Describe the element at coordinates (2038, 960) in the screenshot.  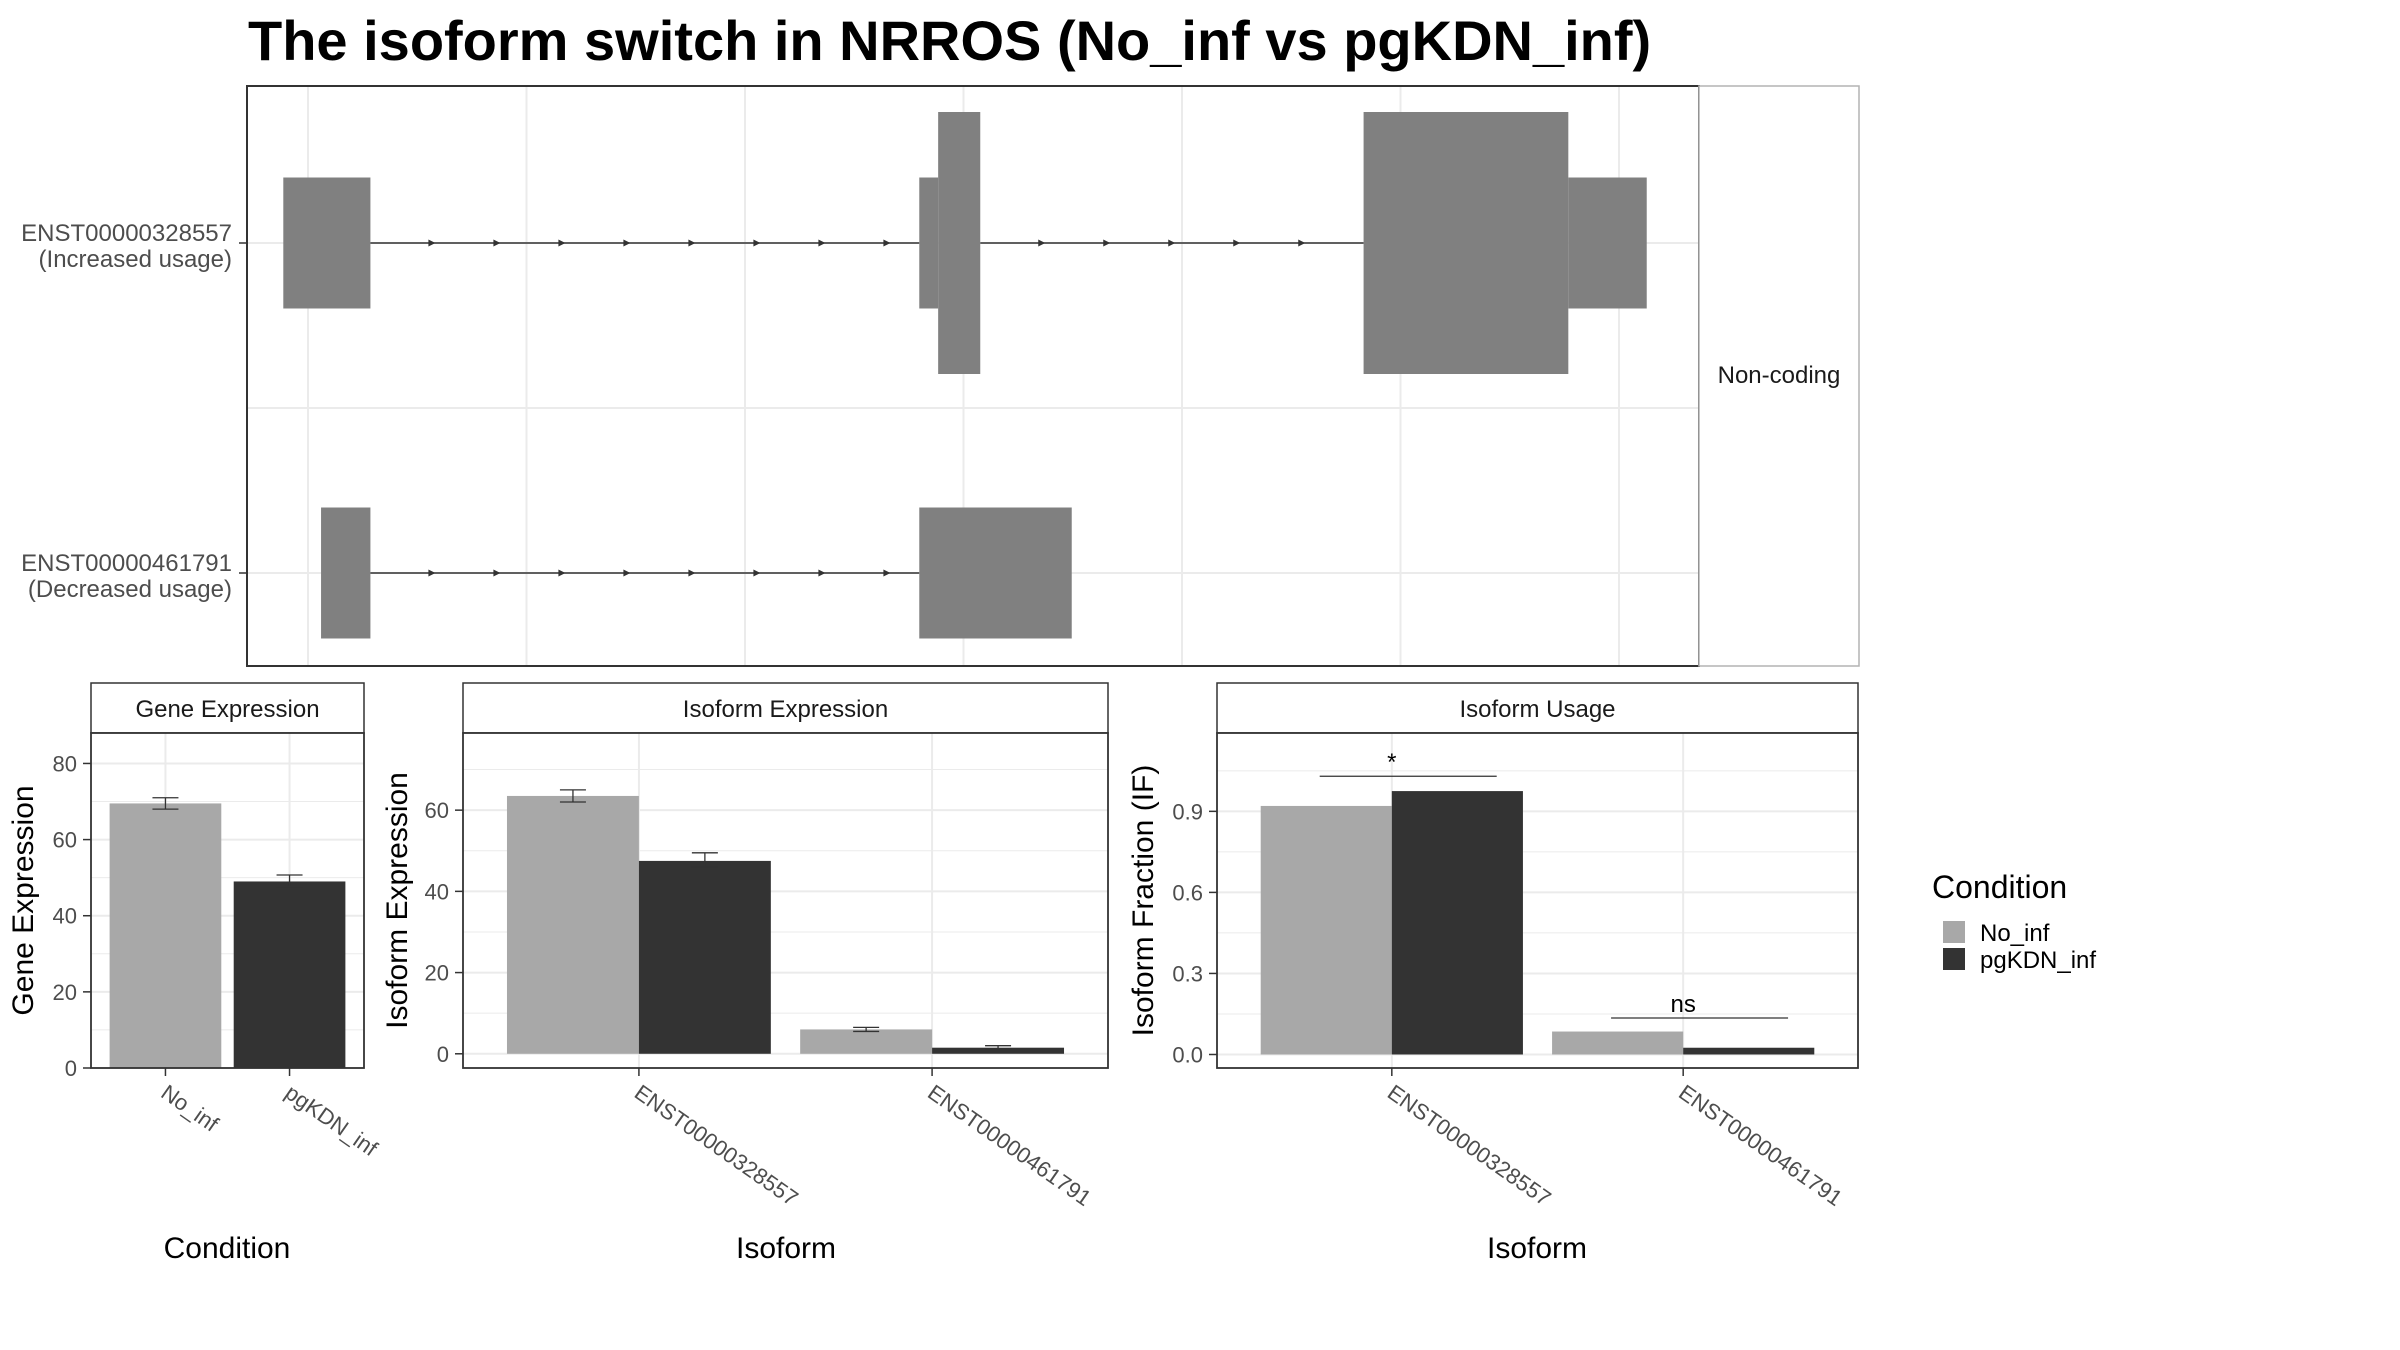
I see `legend-item-label: pgKDN_inf` at that location.